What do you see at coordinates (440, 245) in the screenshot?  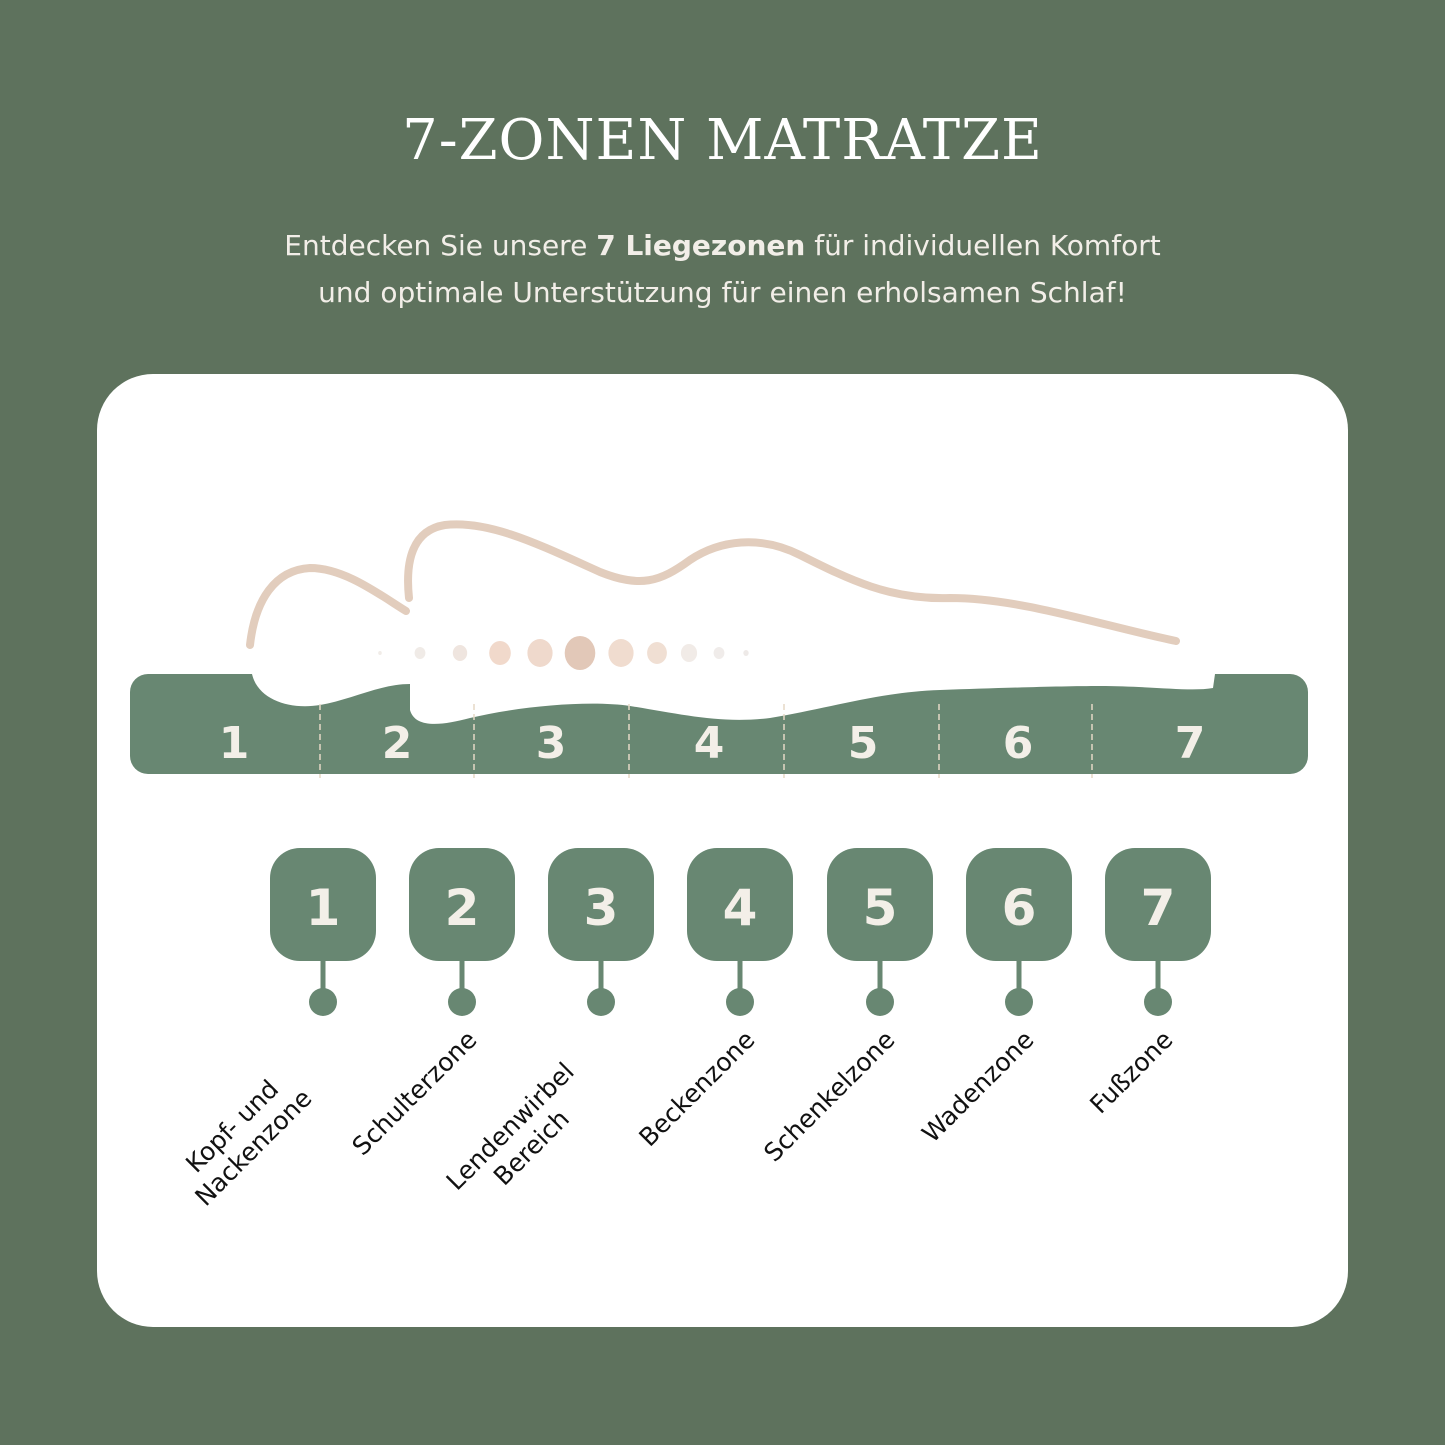 I see `subtitle-text: Entdecken Sie unsere` at bounding box center [440, 245].